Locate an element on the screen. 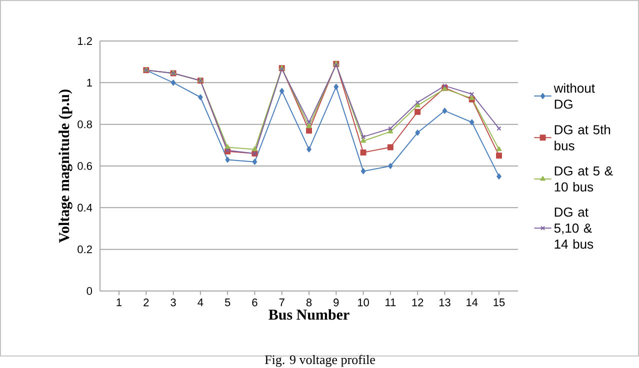 The width and height of the screenshot is (639, 368). legend-label: DG at 5 & 10 bus is located at coordinates (583, 179).